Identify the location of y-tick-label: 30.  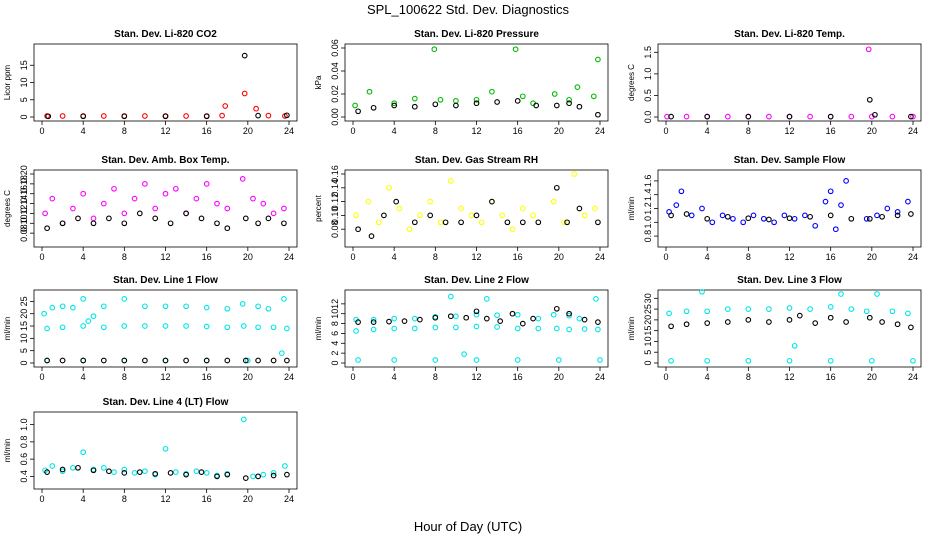
(648, 298).